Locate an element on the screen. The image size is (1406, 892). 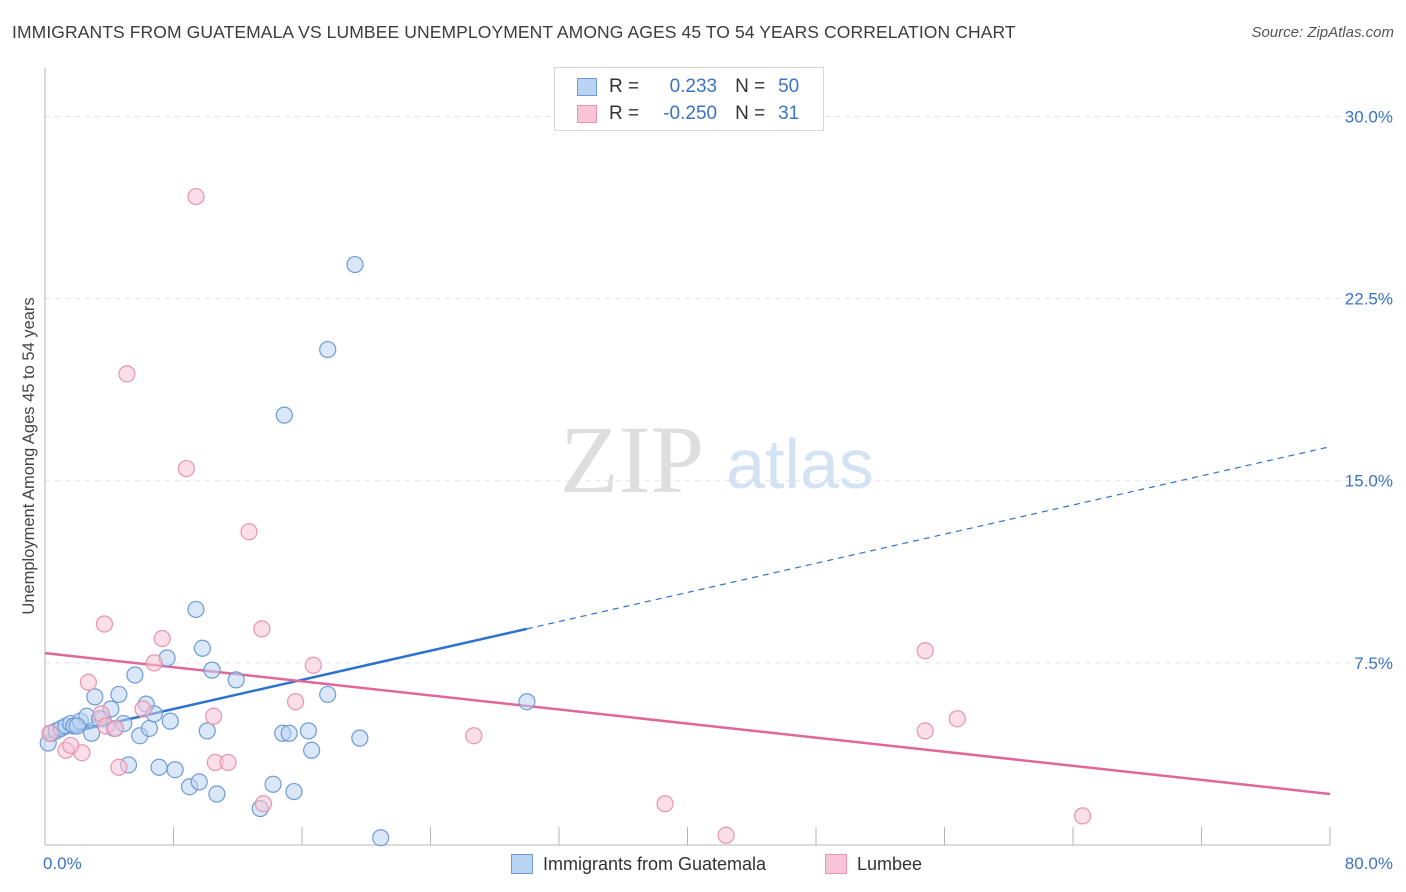
legend-r-value-guatemala: 0.233 is located at coordinates (693, 86).